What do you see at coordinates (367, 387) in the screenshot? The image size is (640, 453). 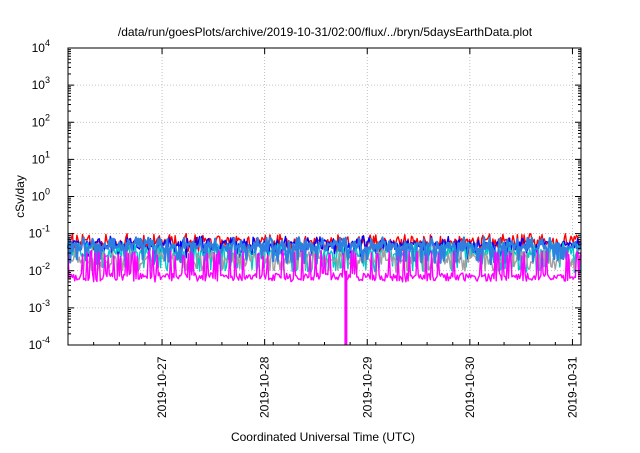 I see `x-tick-label: 2019-10-29` at bounding box center [367, 387].